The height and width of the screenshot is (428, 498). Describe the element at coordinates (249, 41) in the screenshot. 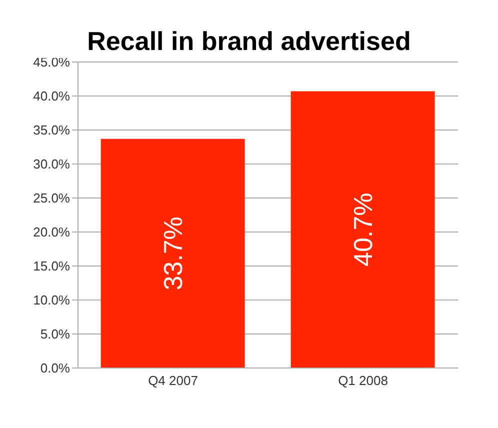

I see `chart-title: Recall in brand advertised` at that location.